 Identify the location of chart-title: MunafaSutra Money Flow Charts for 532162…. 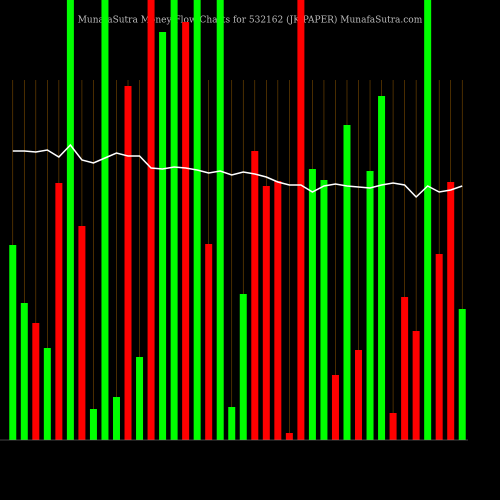
(250, 20).